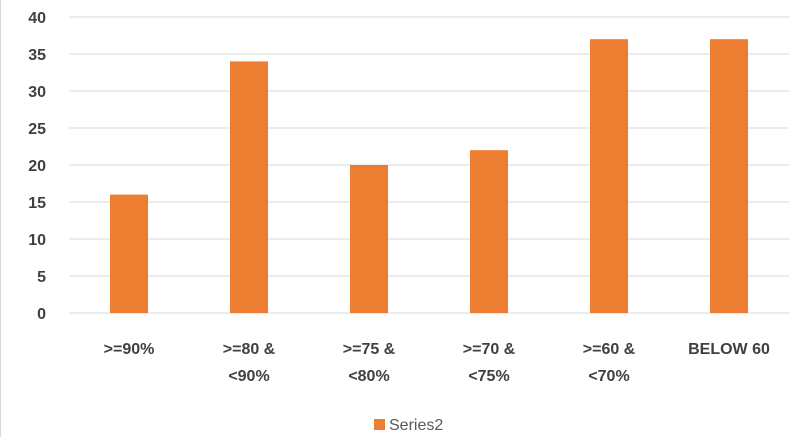 This screenshot has height=442, width=798. What do you see at coordinates (489, 349) in the screenshot?
I see `x-tick-label-line: >=70 &` at bounding box center [489, 349].